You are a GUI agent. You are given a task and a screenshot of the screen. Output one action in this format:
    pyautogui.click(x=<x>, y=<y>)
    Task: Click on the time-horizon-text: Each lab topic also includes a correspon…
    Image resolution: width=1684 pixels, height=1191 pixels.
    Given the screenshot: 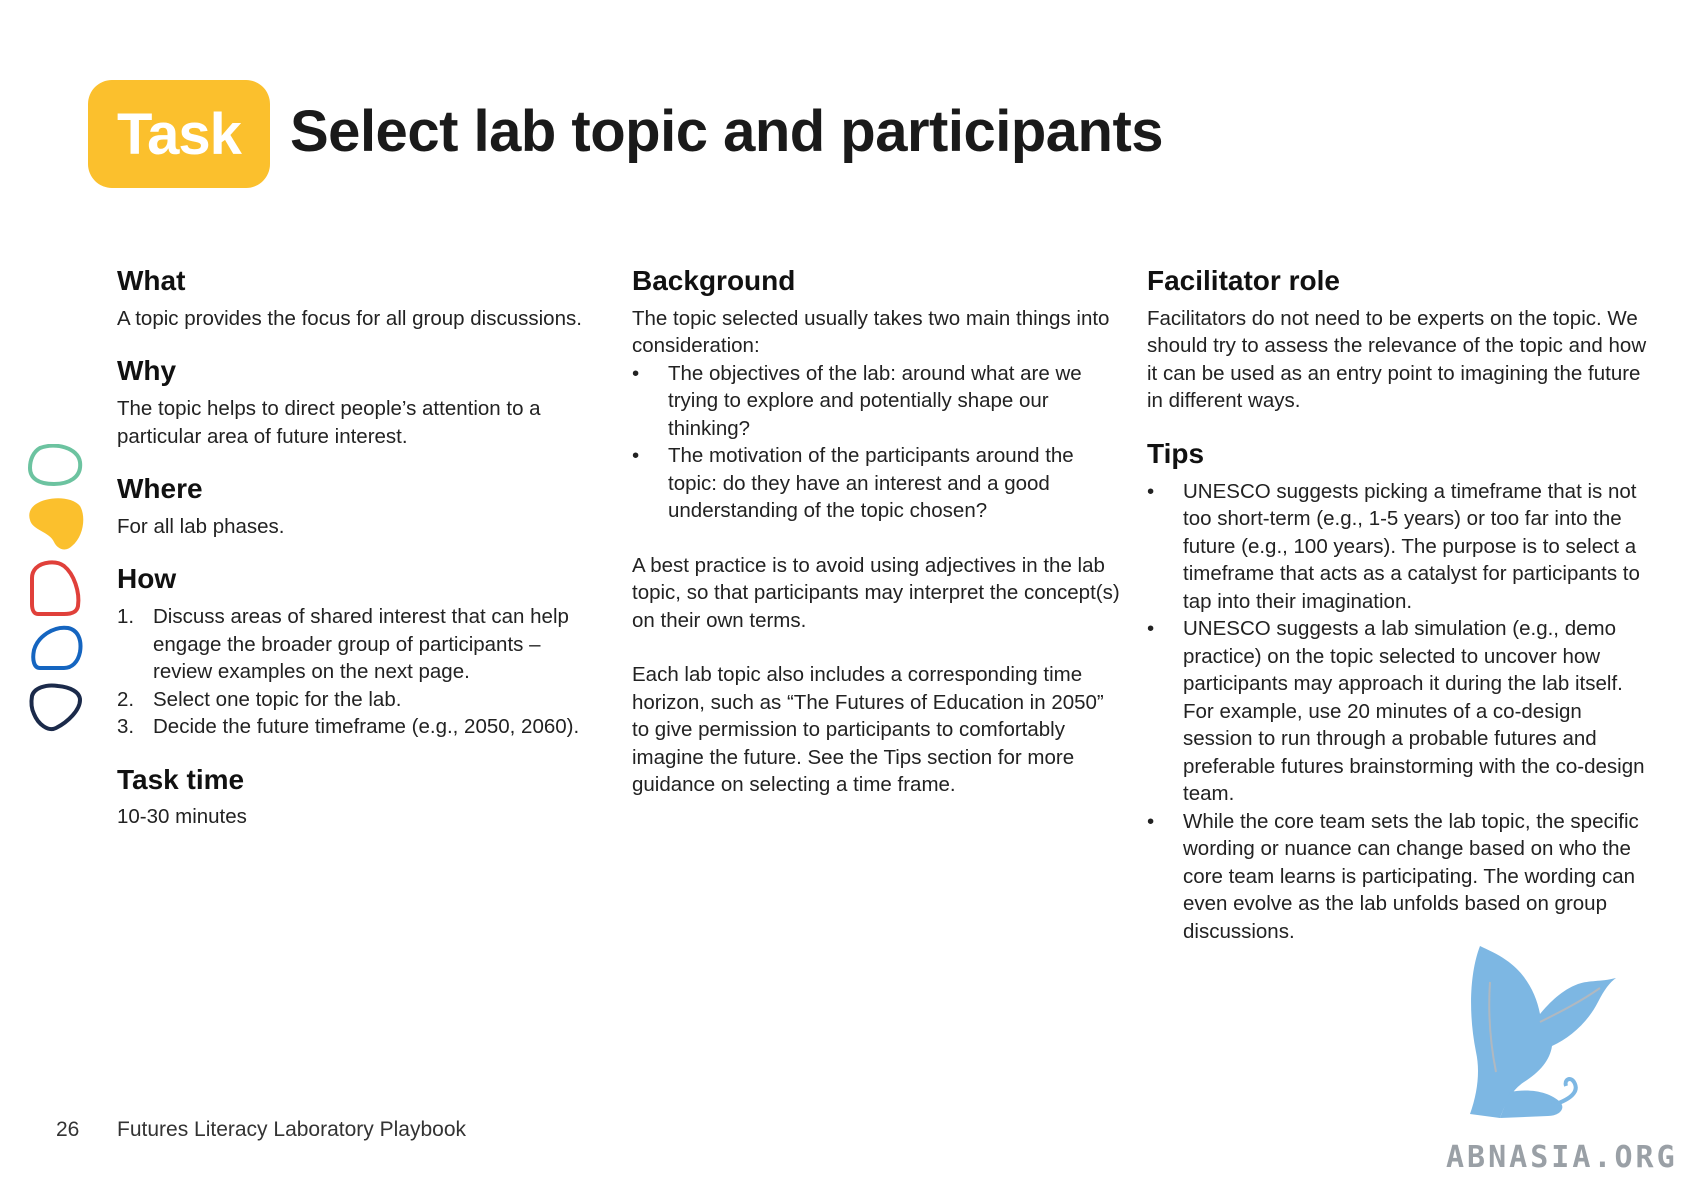 What is the action you would take?
    pyautogui.click(x=868, y=730)
    